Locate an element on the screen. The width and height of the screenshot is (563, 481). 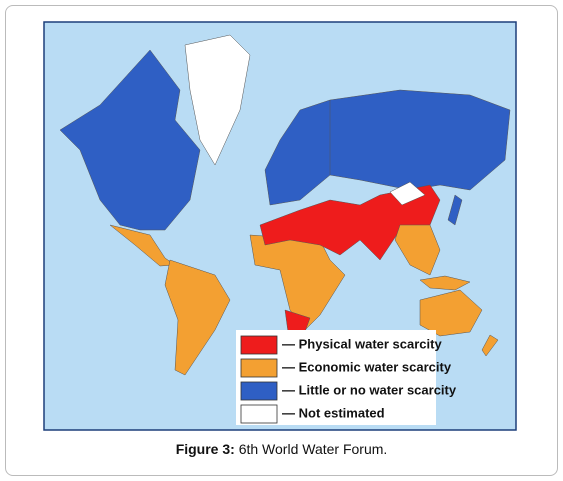
legend-label: — Little or no water scarcity is located at coordinates (369, 389).